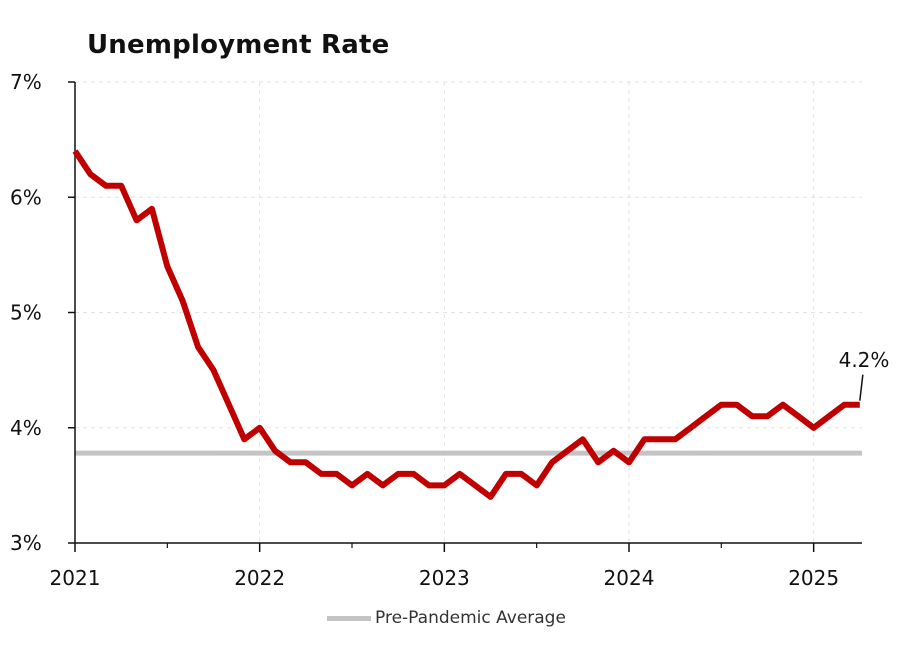 The image size is (913, 650). What do you see at coordinates (26, 428) in the screenshot?
I see `y-tick-label: 4%` at bounding box center [26, 428].